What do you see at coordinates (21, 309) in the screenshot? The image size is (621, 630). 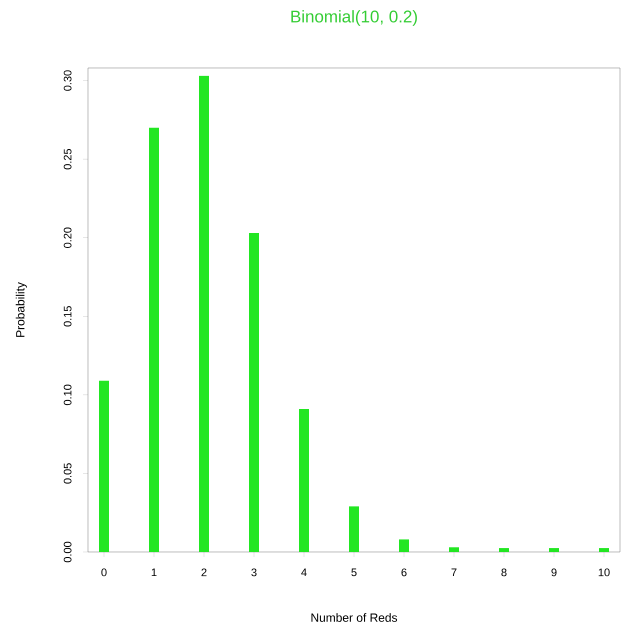 I see `y-axis-title: Probability` at bounding box center [21, 309].